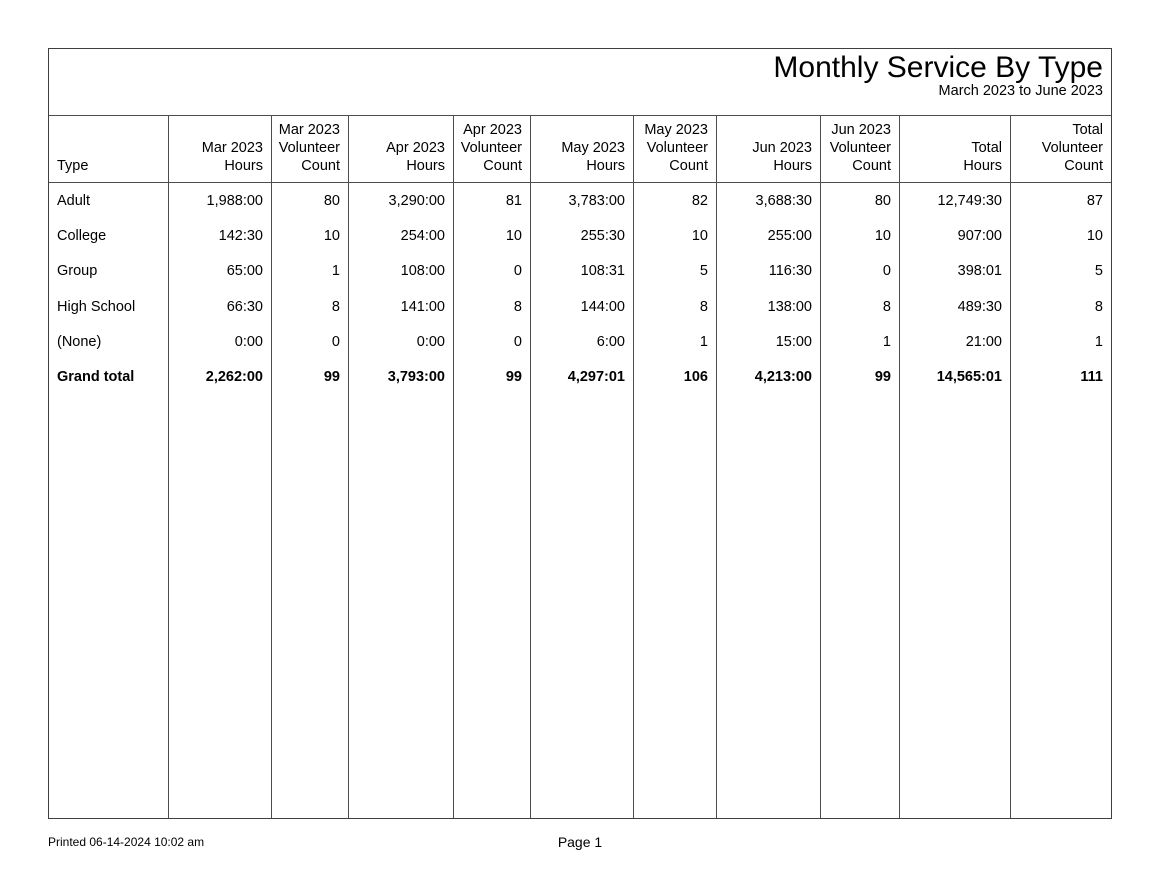 This screenshot has height=896, width=1160. Describe the element at coordinates (582, 271) in the screenshot. I see `table-cell: 108:31` at that location.